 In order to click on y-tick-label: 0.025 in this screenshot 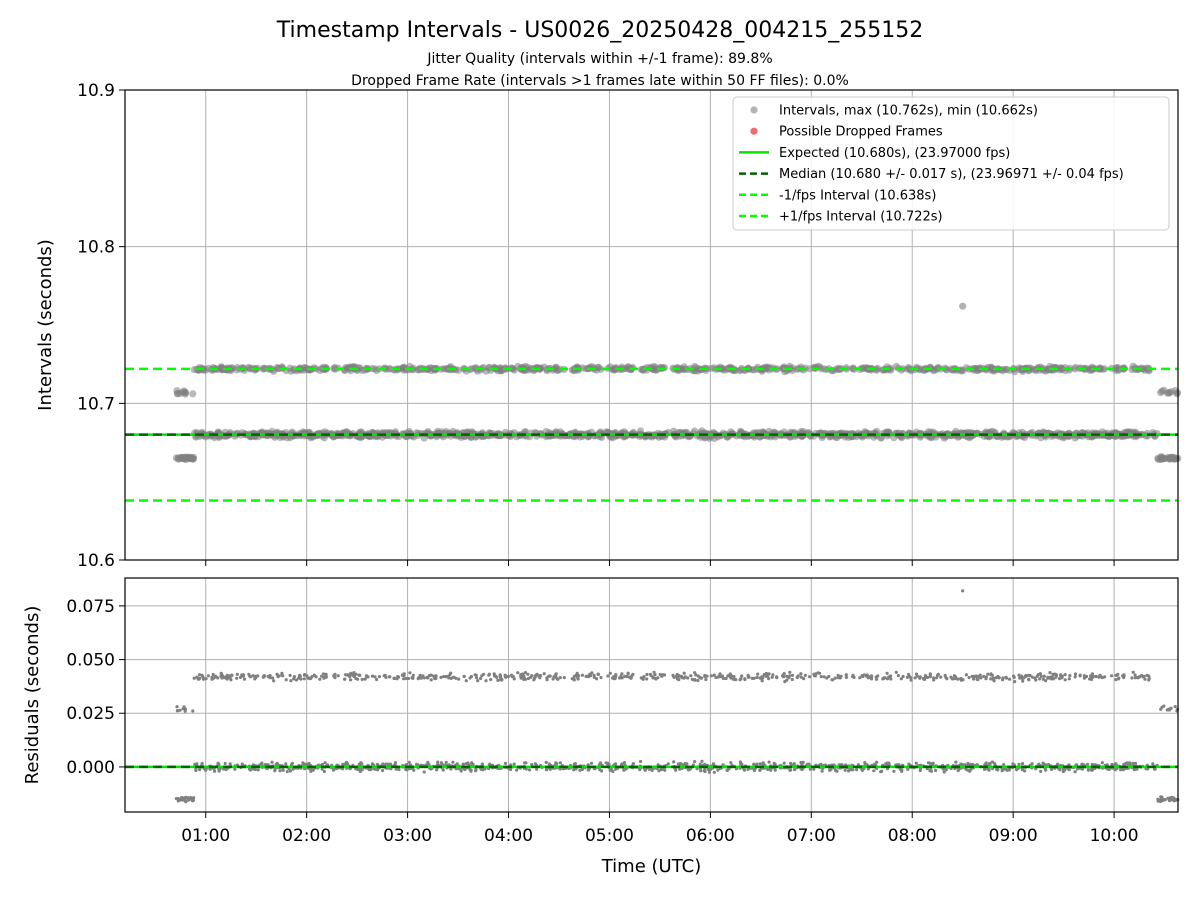, I will do `click(90, 714)`.